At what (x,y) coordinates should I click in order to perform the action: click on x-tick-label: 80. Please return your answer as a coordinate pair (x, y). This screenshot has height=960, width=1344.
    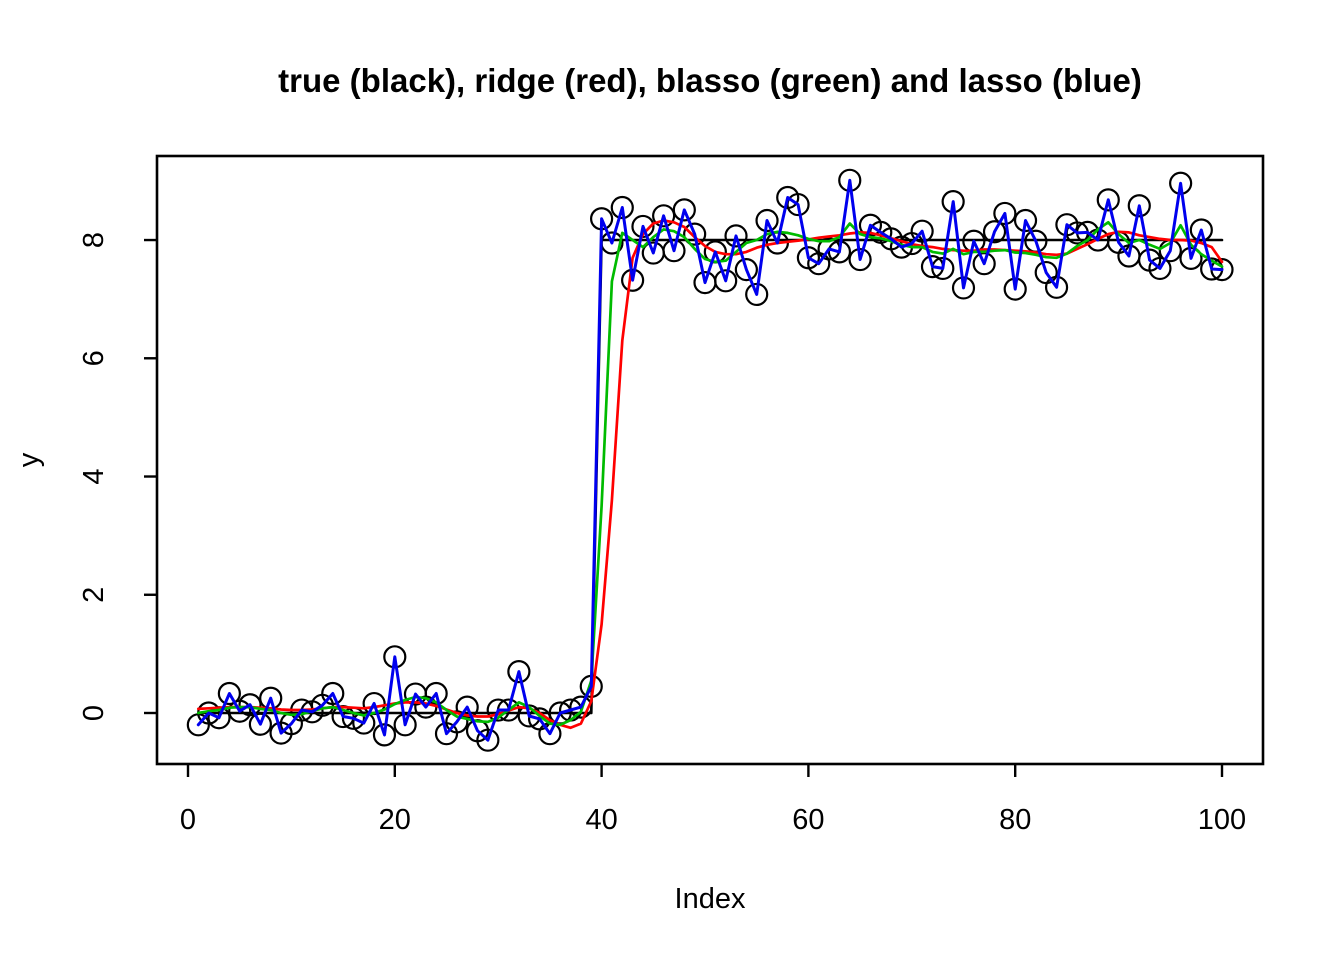
    Looking at the image, I should click on (1015, 820).